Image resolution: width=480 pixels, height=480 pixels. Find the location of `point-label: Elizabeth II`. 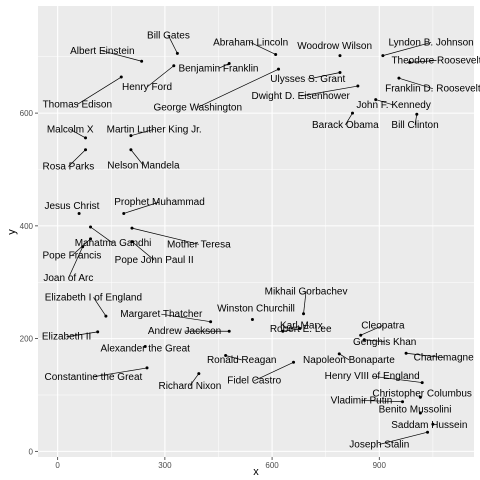

point-label: Elizabeth II is located at coordinates (66, 337).